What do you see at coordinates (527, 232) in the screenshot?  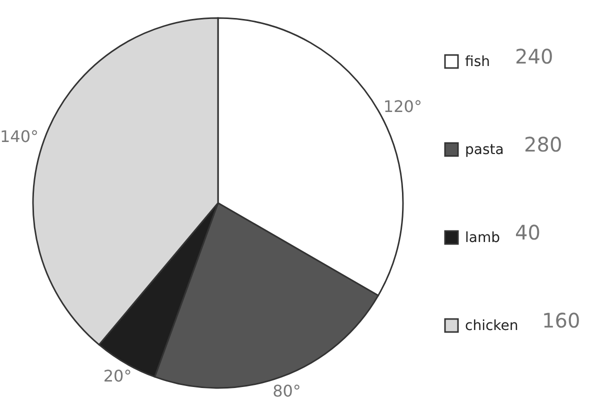 I see `text: 40` at bounding box center [527, 232].